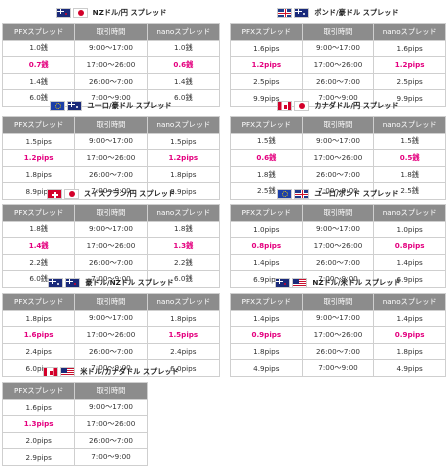 The width and height of the screenshot is (448, 466). I want to click on column-header-row: PFXスプレッド 取引時間, so click(111, 391).